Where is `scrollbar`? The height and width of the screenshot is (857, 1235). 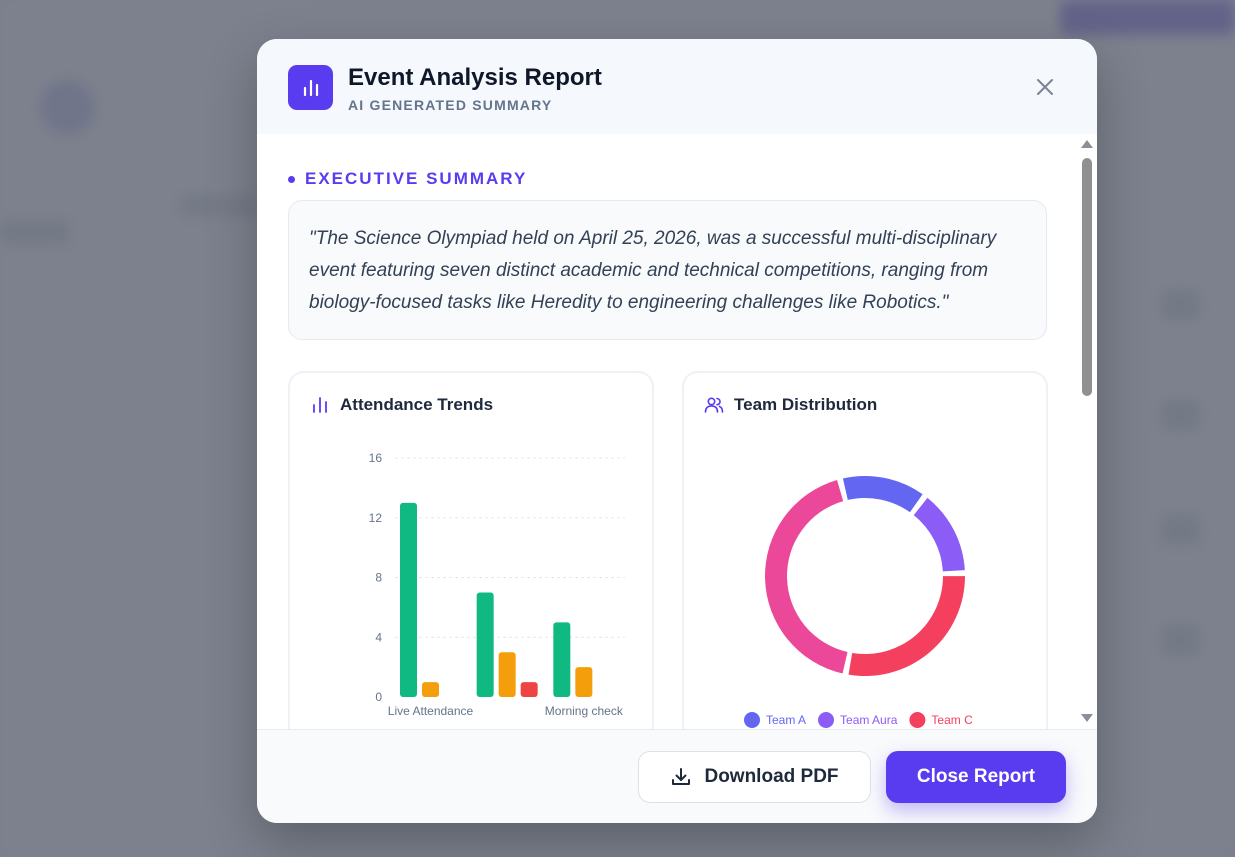 scrollbar is located at coordinates (1087, 431).